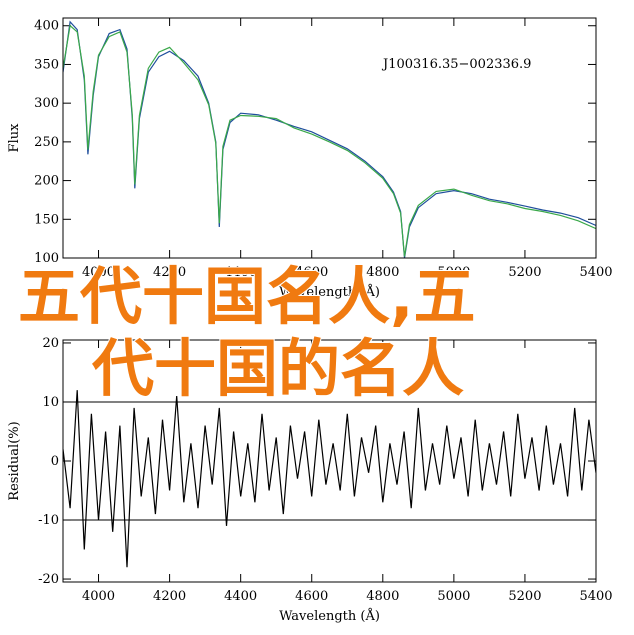 The image size is (634, 635). Describe the element at coordinates (277, 368) in the screenshot. I see `overlay-text: 代十国的名人` at that location.